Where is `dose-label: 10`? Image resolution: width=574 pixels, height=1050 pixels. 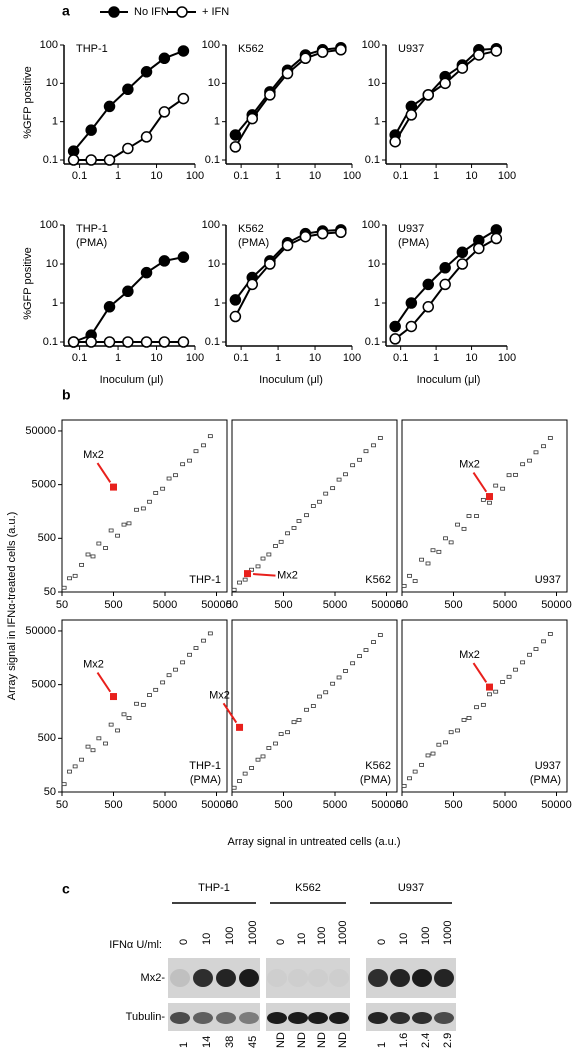
dose-label: 10 is located at coordinates (404, 939).